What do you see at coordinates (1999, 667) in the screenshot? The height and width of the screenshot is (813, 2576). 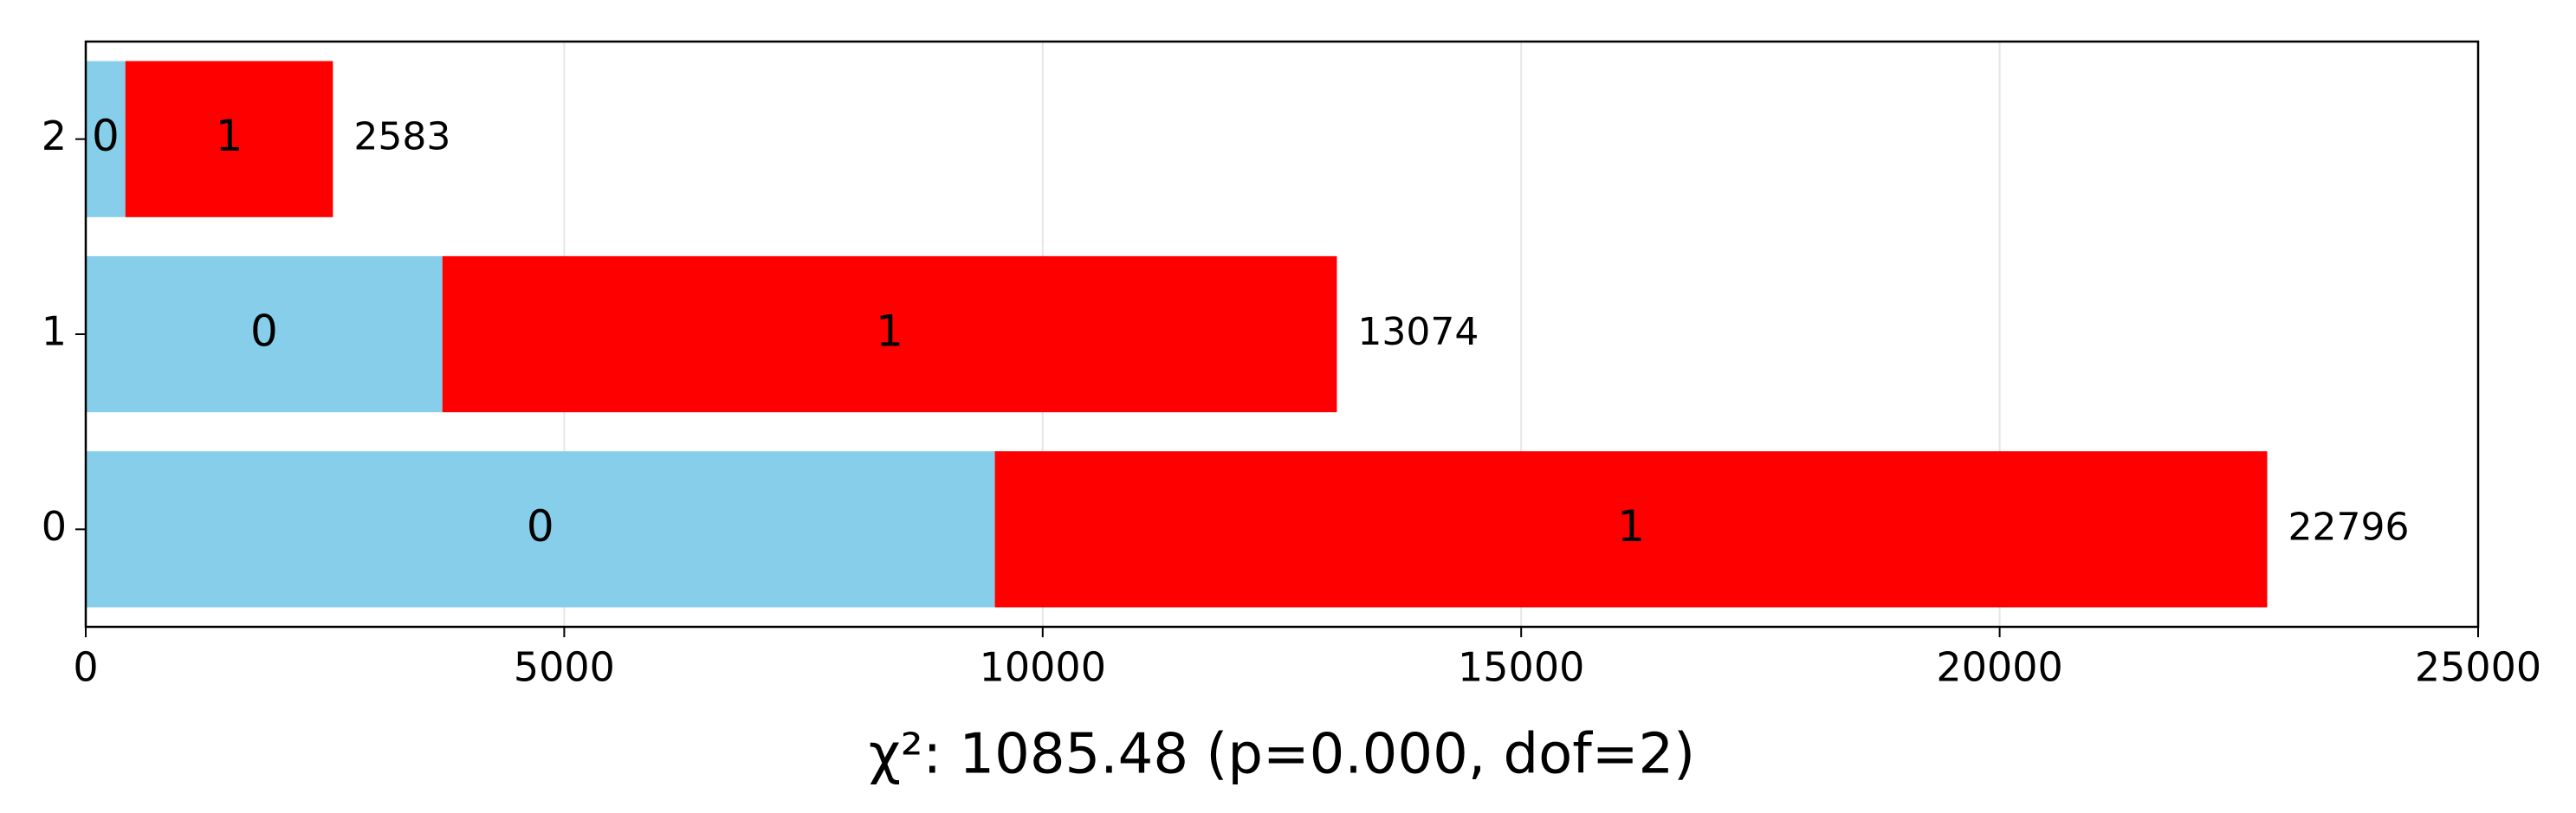 I see `x-tick-label: 20000` at bounding box center [1999, 667].